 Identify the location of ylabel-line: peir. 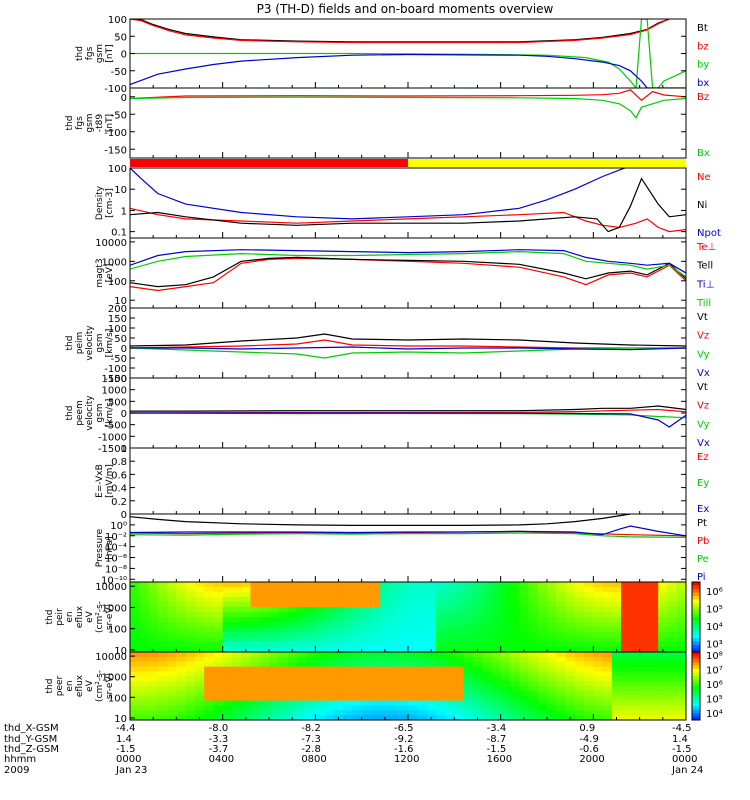
(60, 617).